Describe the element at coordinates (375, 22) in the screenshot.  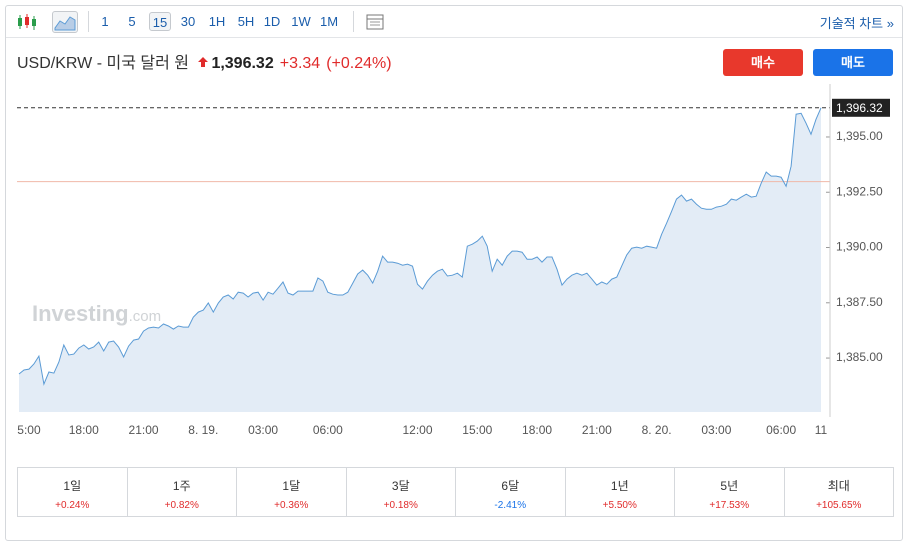
I see `table-icon` at that location.